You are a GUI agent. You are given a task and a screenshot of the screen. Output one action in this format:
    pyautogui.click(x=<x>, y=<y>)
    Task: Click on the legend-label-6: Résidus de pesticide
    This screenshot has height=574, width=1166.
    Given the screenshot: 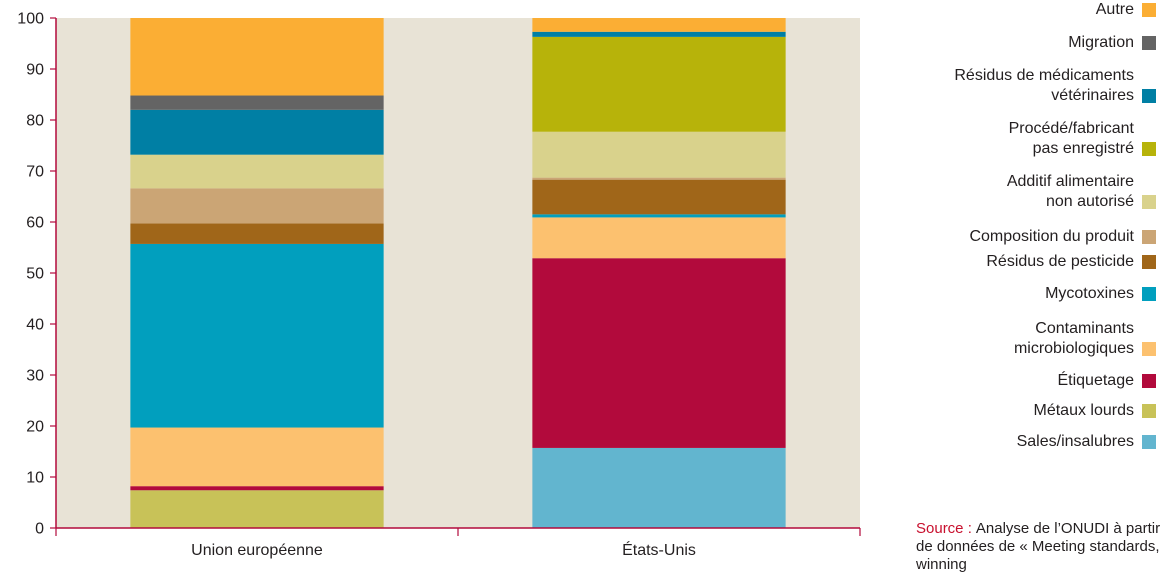 What is the action you would take?
    pyautogui.click(x=1060, y=261)
    